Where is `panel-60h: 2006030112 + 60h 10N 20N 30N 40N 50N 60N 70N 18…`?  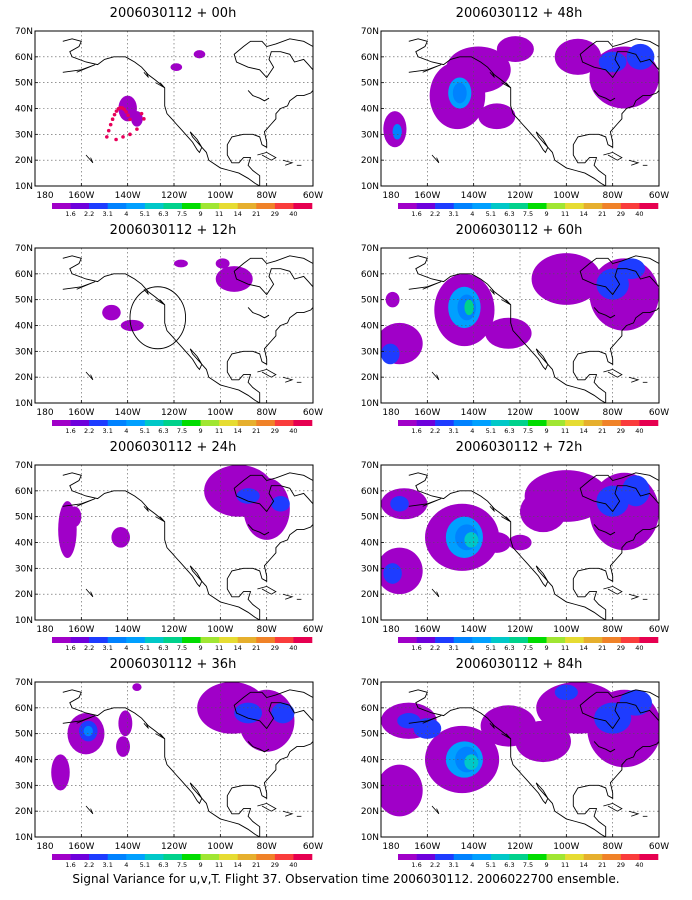
panel-60h: 2006030112 + 60h 10N 20N 30N 40N 50N 60N 70N 18… is located at coordinates (519, 325).